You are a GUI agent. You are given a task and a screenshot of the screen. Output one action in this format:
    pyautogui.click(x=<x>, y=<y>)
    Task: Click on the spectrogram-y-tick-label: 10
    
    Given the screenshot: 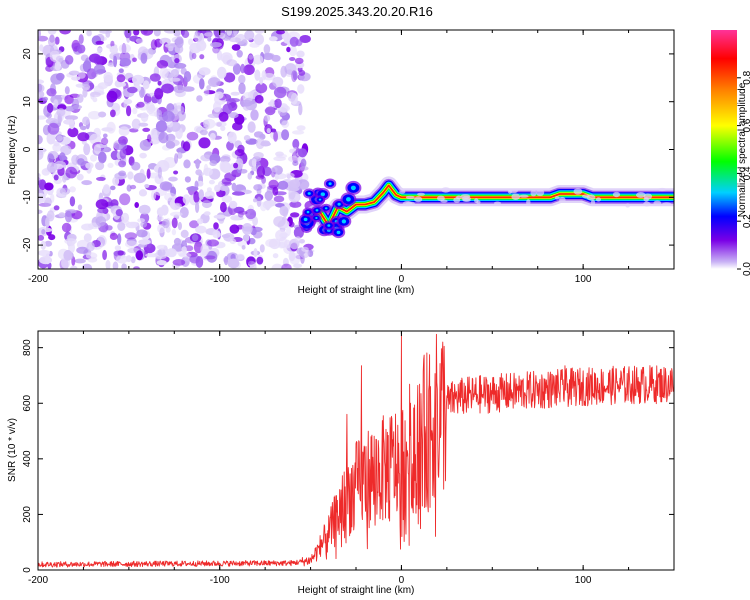 What is the action you would take?
    pyautogui.click(x=27, y=102)
    